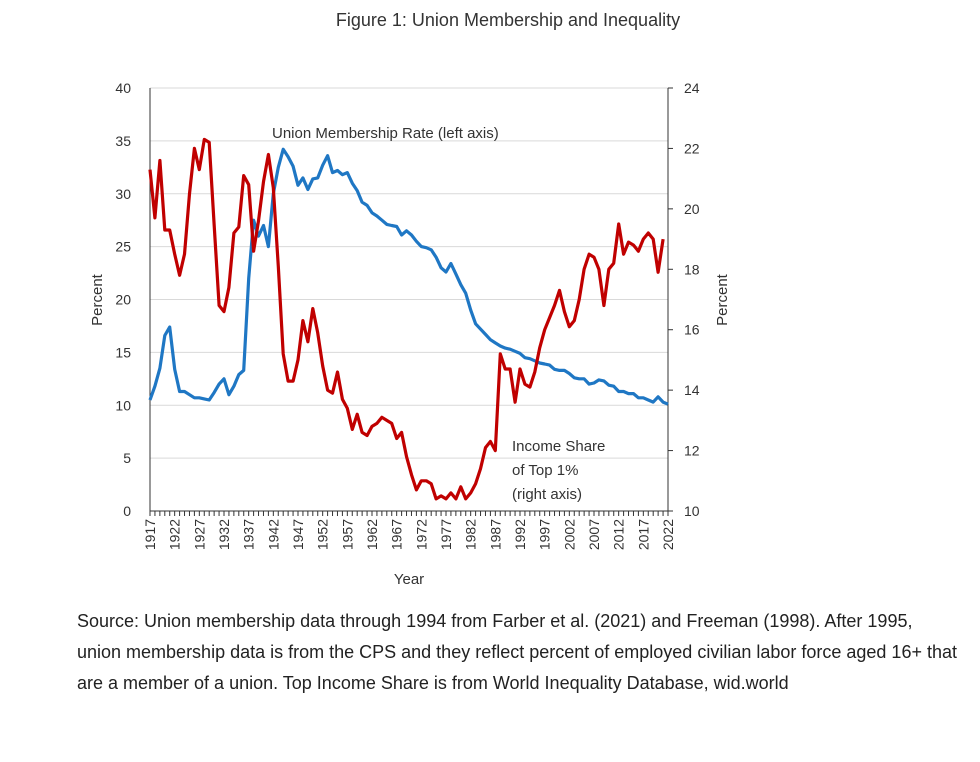 The width and height of the screenshot is (980, 762). I want to click on y-tick-label: 25, so click(123, 247).